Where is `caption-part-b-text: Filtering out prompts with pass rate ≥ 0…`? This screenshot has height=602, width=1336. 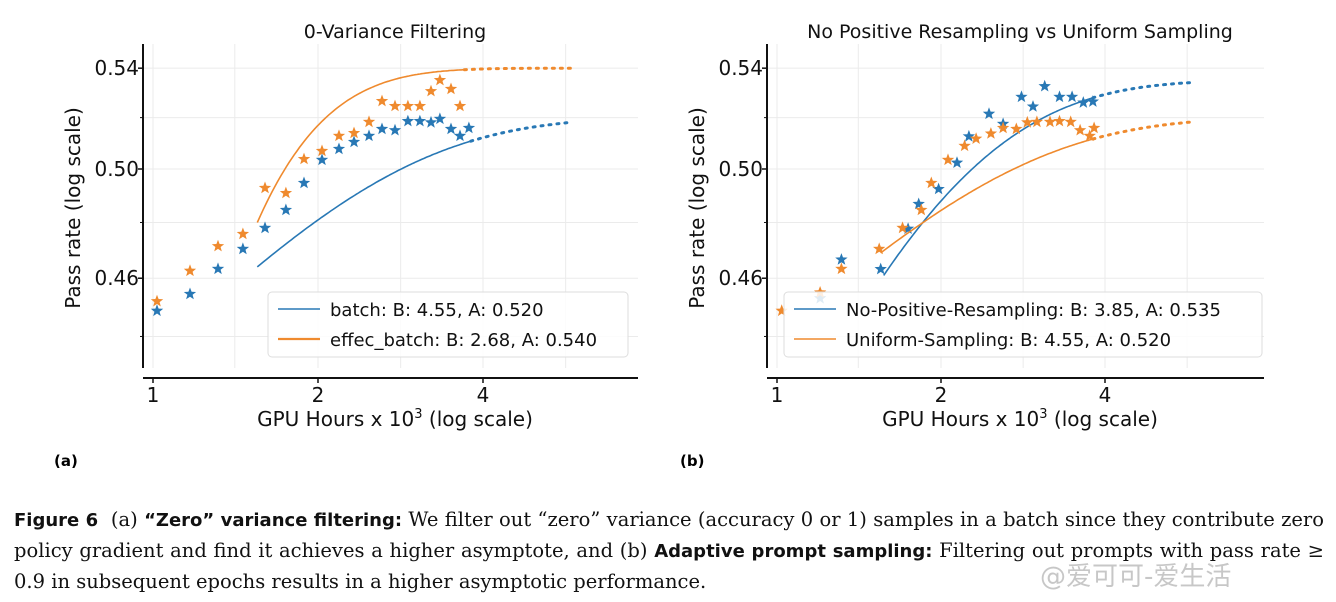 caption-part-b-text: Filtering out prompts with pass rate ≥ 0… is located at coordinates (669, 566).